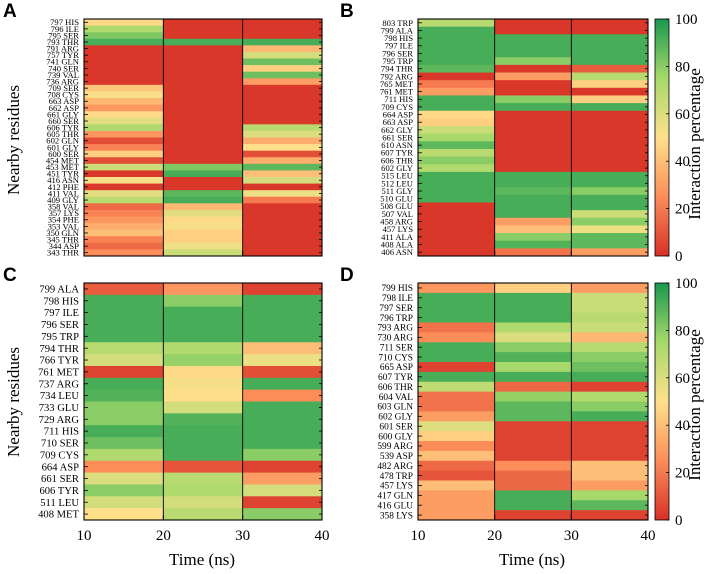 Image resolution: width=726 pixels, height=574 pixels. I want to click on residue-label: 512 LEU, so click(397, 183).